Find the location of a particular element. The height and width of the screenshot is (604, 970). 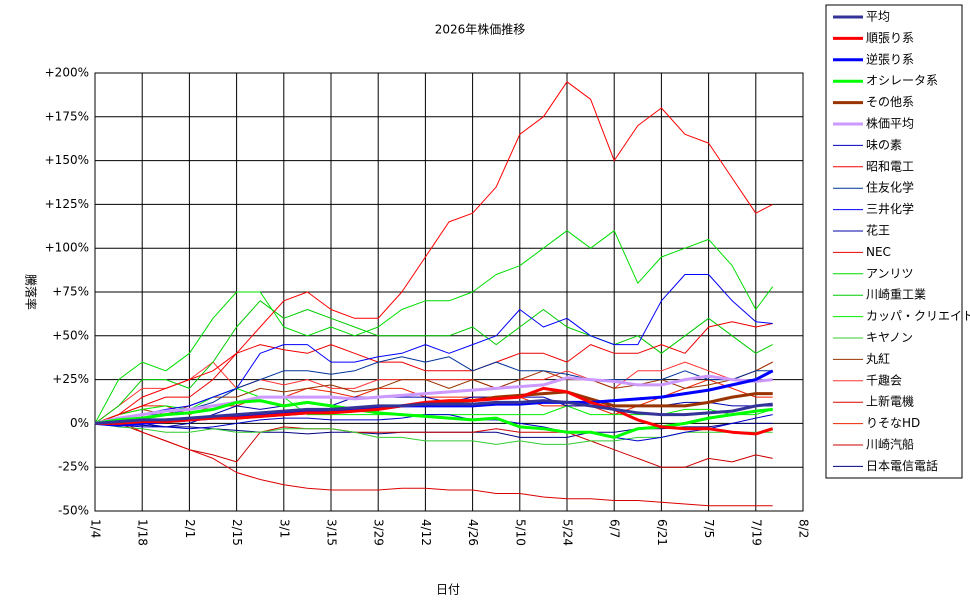

legend-label: 上新電機 is located at coordinates (890, 401).